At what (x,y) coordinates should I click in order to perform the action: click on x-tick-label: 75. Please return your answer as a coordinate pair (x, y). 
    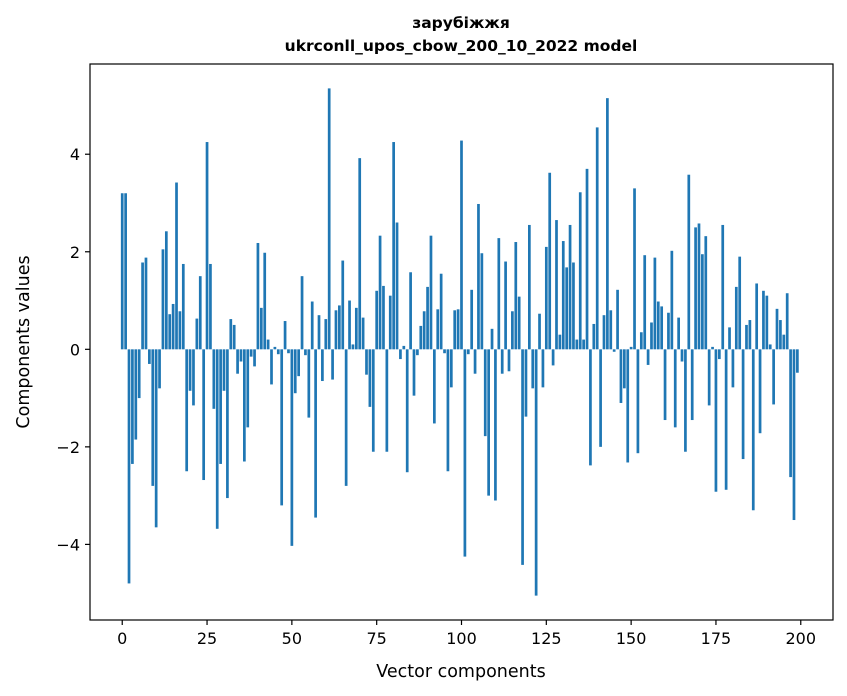
    Looking at the image, I should click on (377, 638).